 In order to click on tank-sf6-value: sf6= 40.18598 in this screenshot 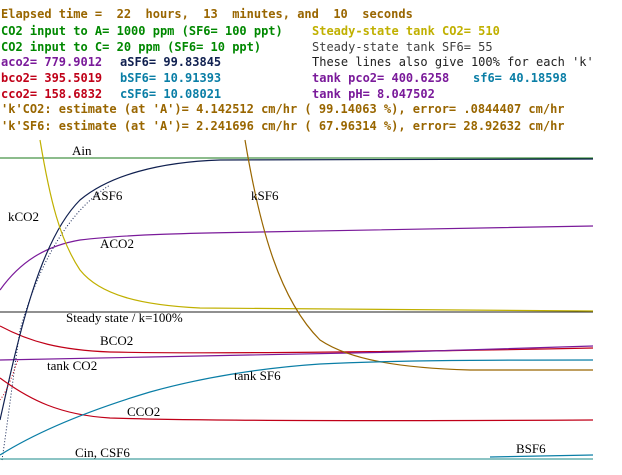, I will do `click(520, 78)`.